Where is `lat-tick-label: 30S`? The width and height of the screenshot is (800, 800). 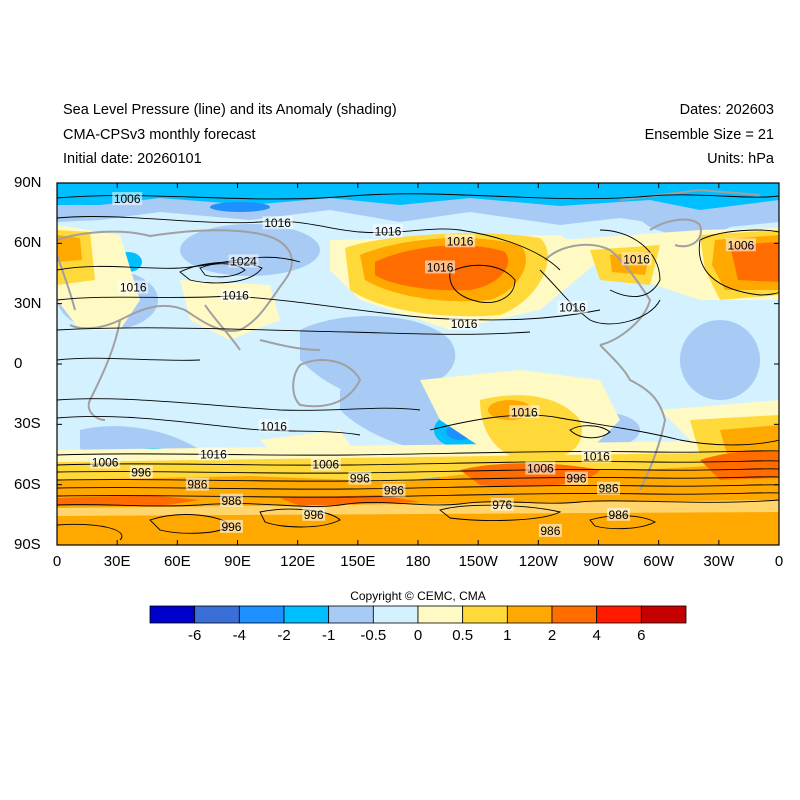 lat-tick-label: 30S is located at coordinates (27, 424).